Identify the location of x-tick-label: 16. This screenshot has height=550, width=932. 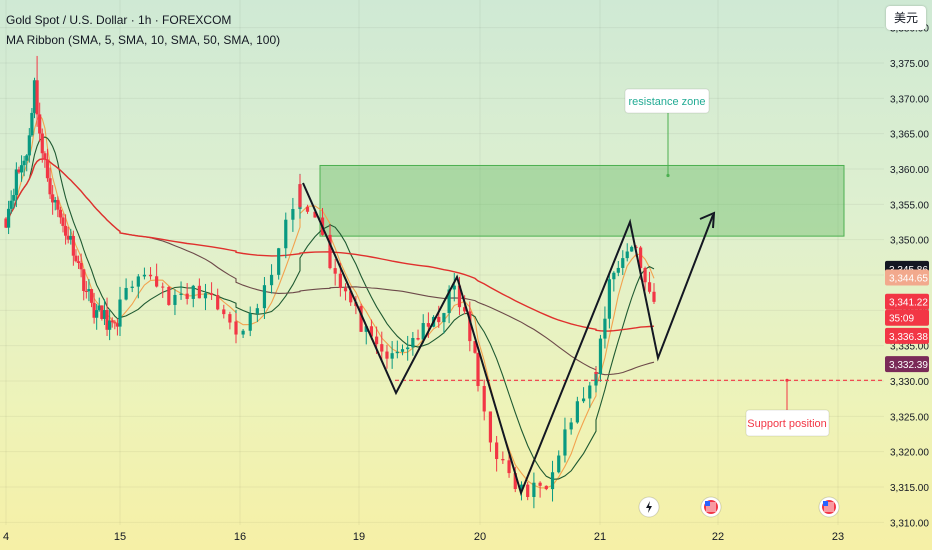
(240, 537).